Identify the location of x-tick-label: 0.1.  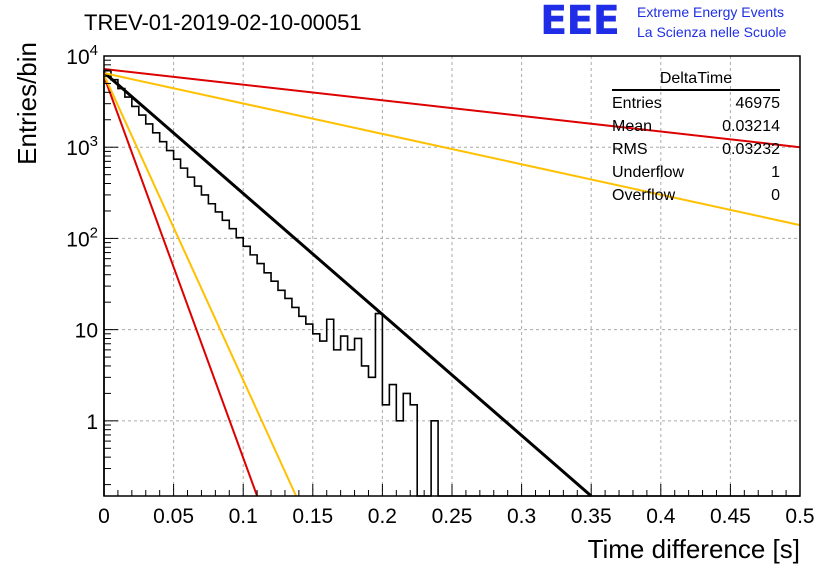
(243, 516).